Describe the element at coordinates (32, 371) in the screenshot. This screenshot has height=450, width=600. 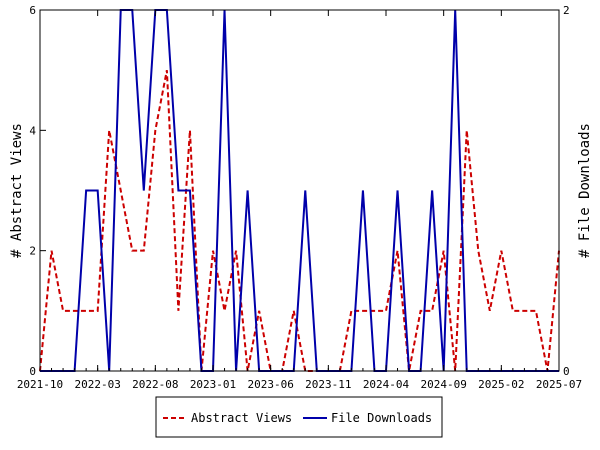
I see `left-y-tick-label: 0` at that location.